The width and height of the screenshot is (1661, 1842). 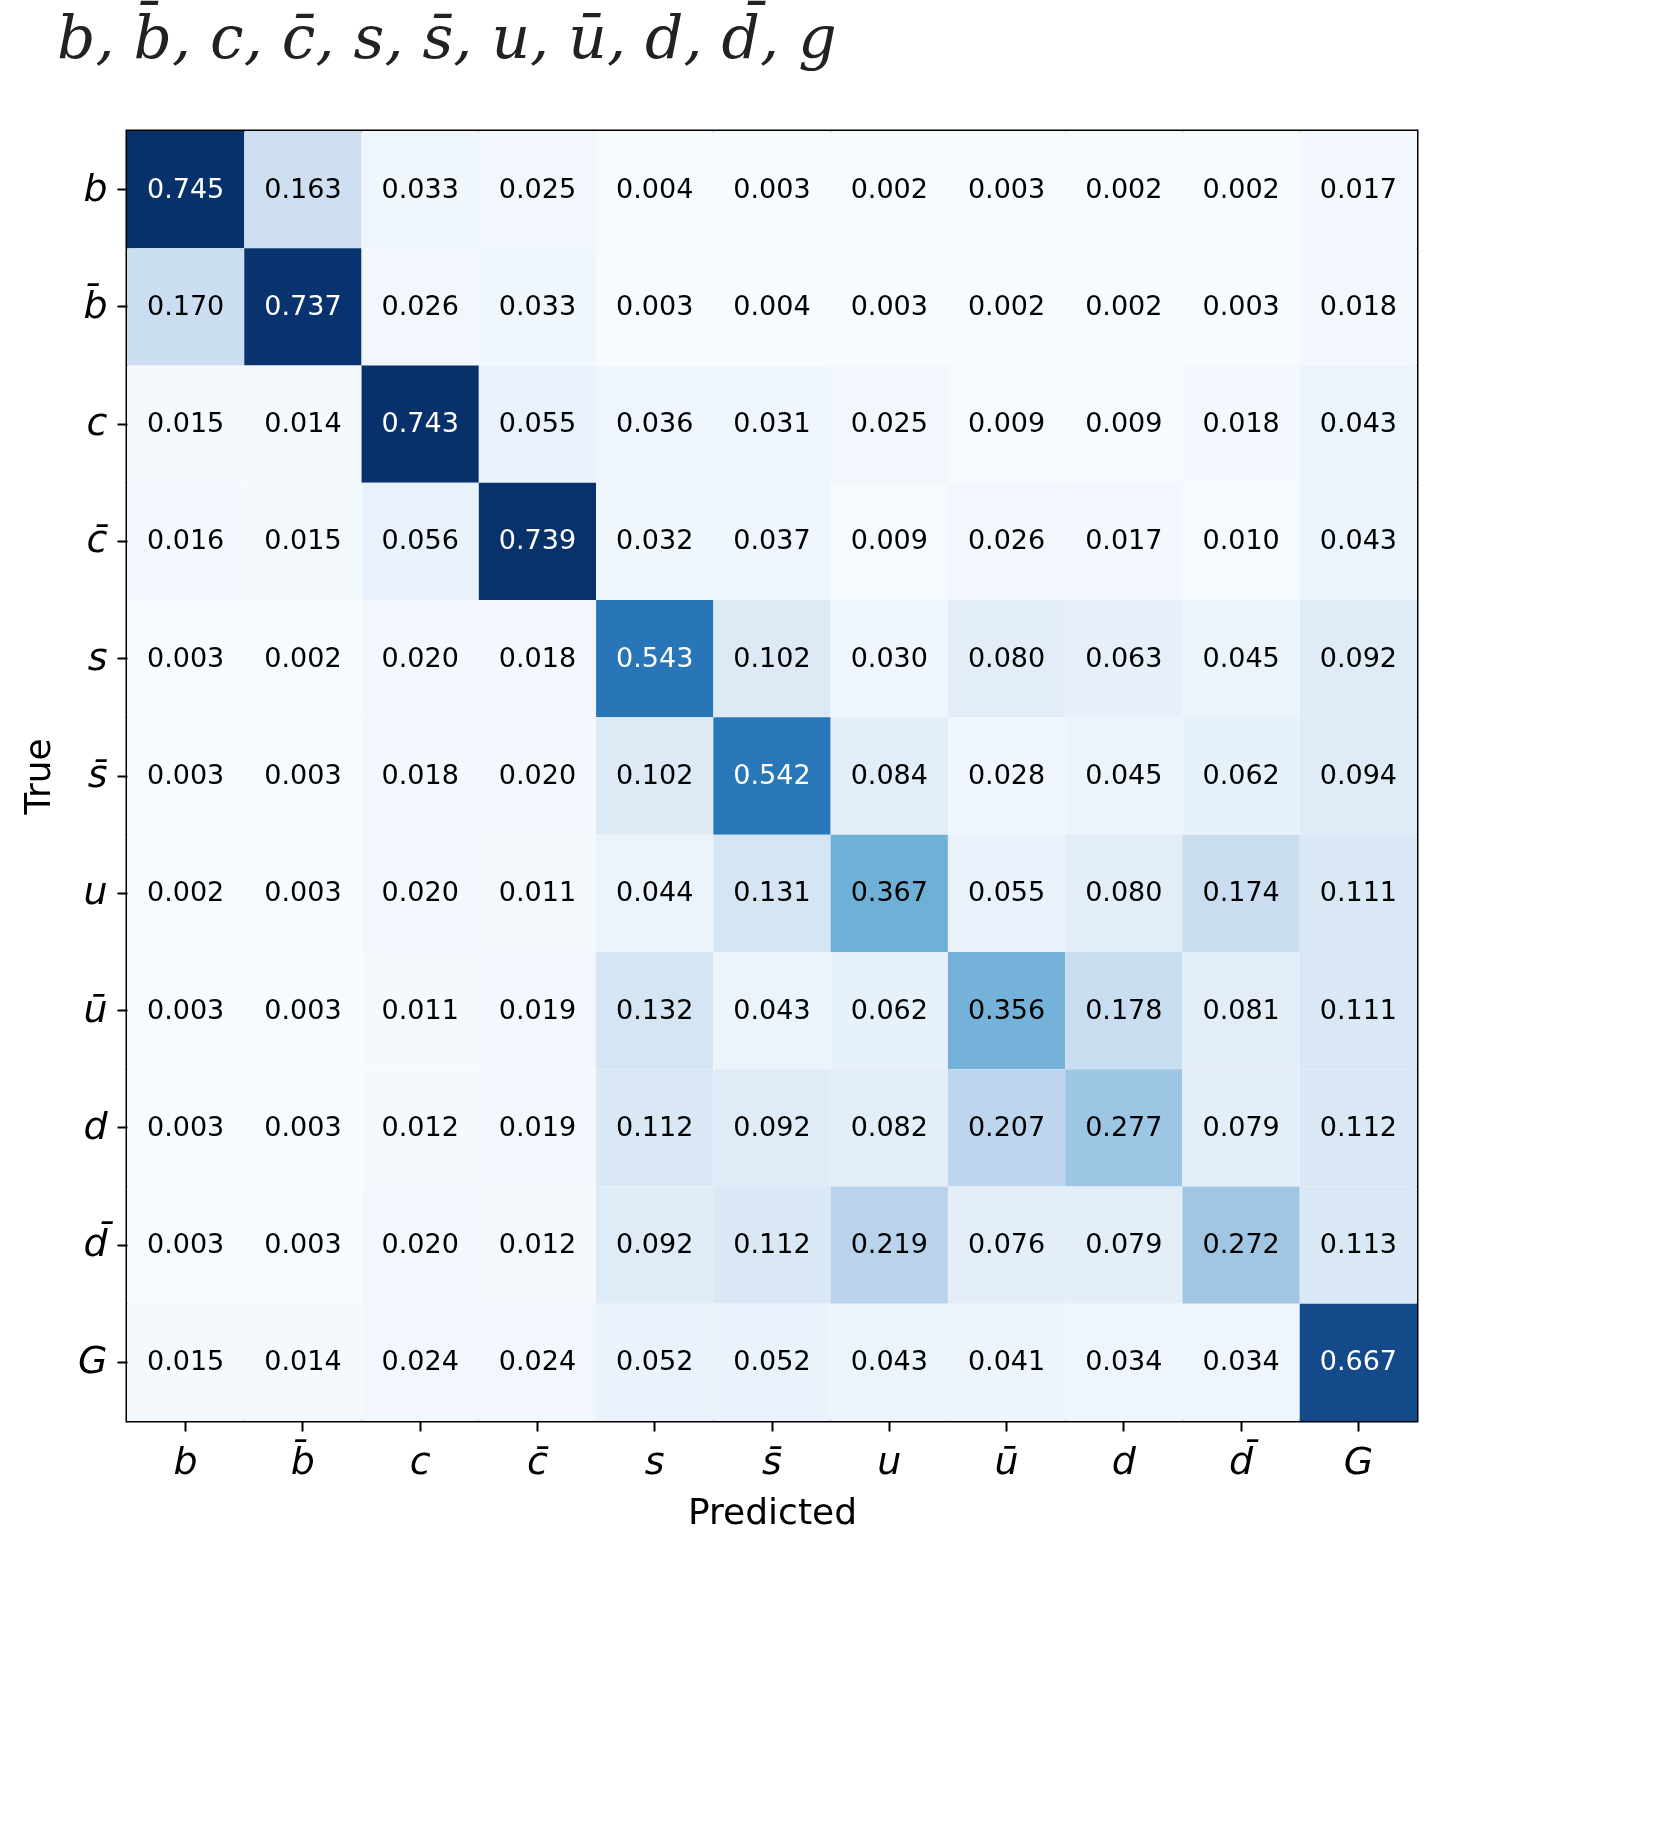 I want to click on y-tick-label: b̄, so click(x=95, y=304).